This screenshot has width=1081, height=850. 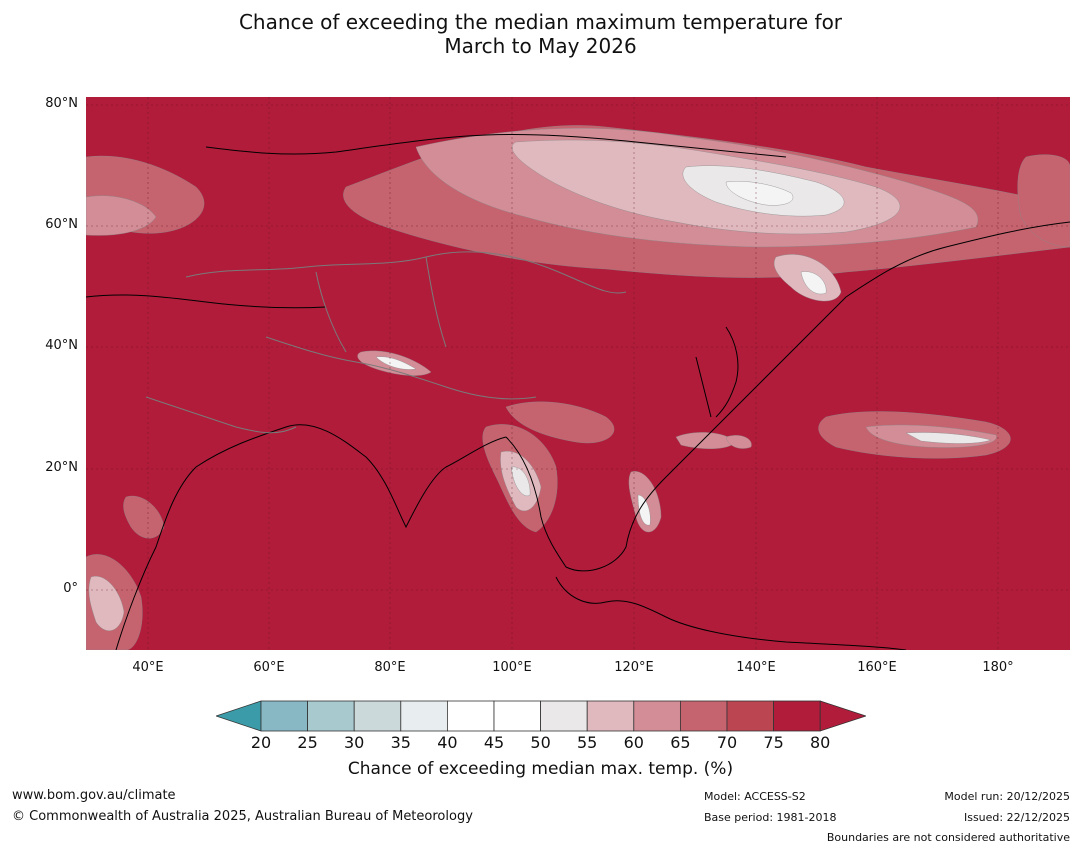 What do you see at coordinates (261, 742) in the screenshot?
I see `colorbar-tick-label: 20` at bounding box center [261, 742].